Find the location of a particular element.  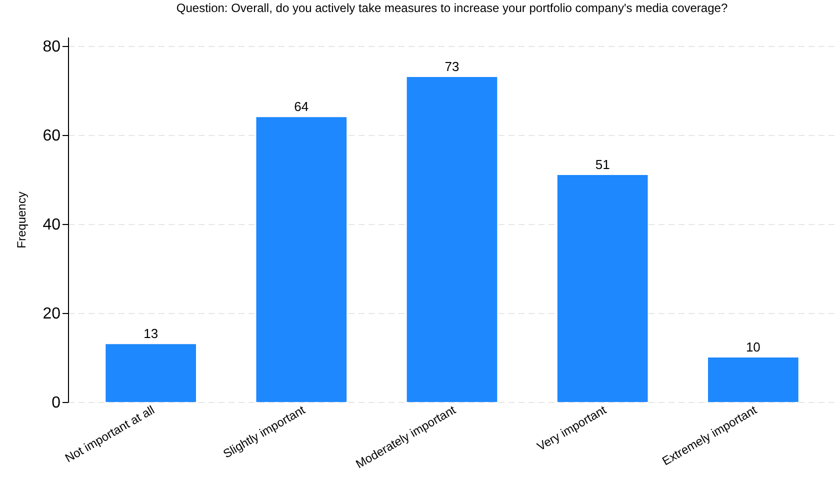

chart-title: Question: Overall, do you actively take measures to increase your portfolio company's media coverage? is located at coordinates (452, 8).